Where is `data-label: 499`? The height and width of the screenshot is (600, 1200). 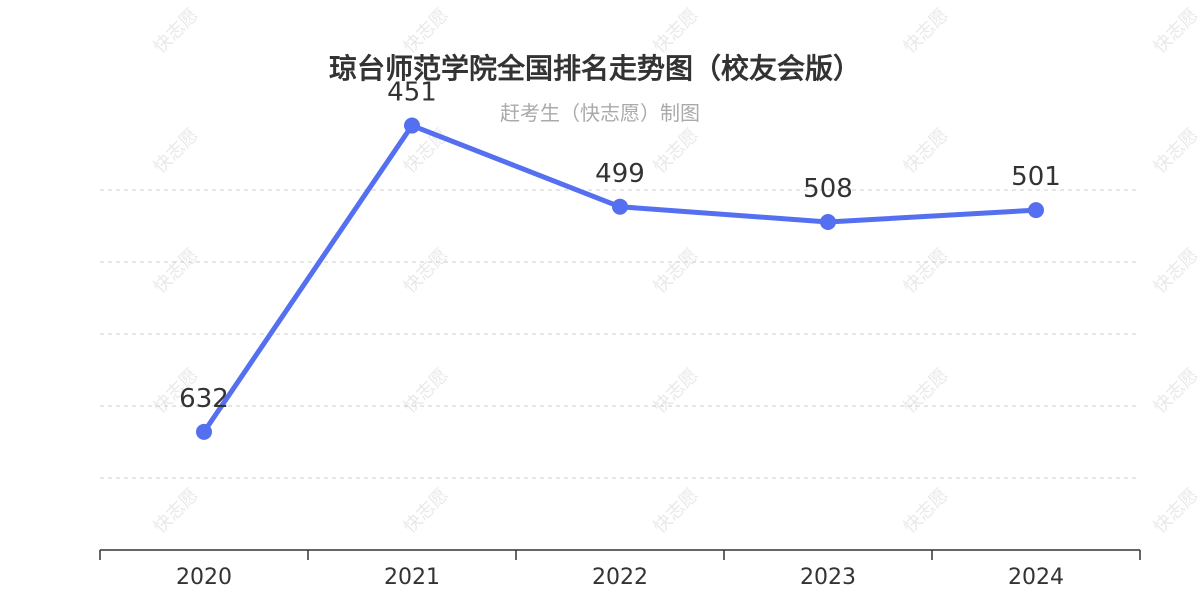 data-label: 499 is located at coordinates (620, 174).